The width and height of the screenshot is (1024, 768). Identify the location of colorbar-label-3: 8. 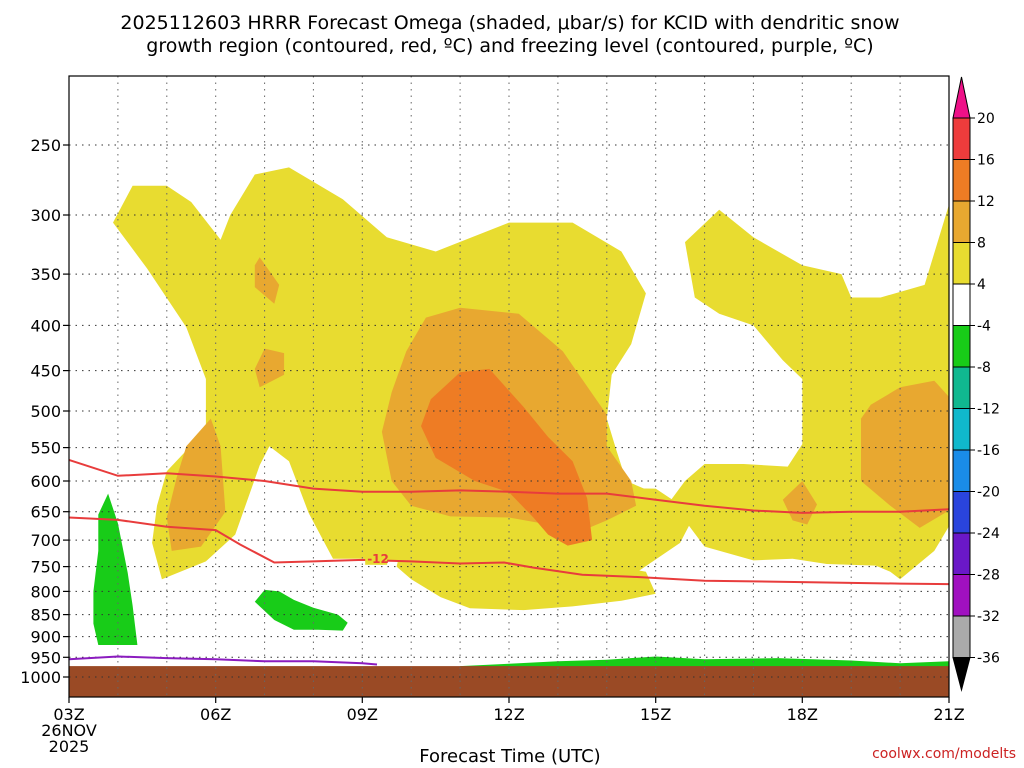
(981, 244).